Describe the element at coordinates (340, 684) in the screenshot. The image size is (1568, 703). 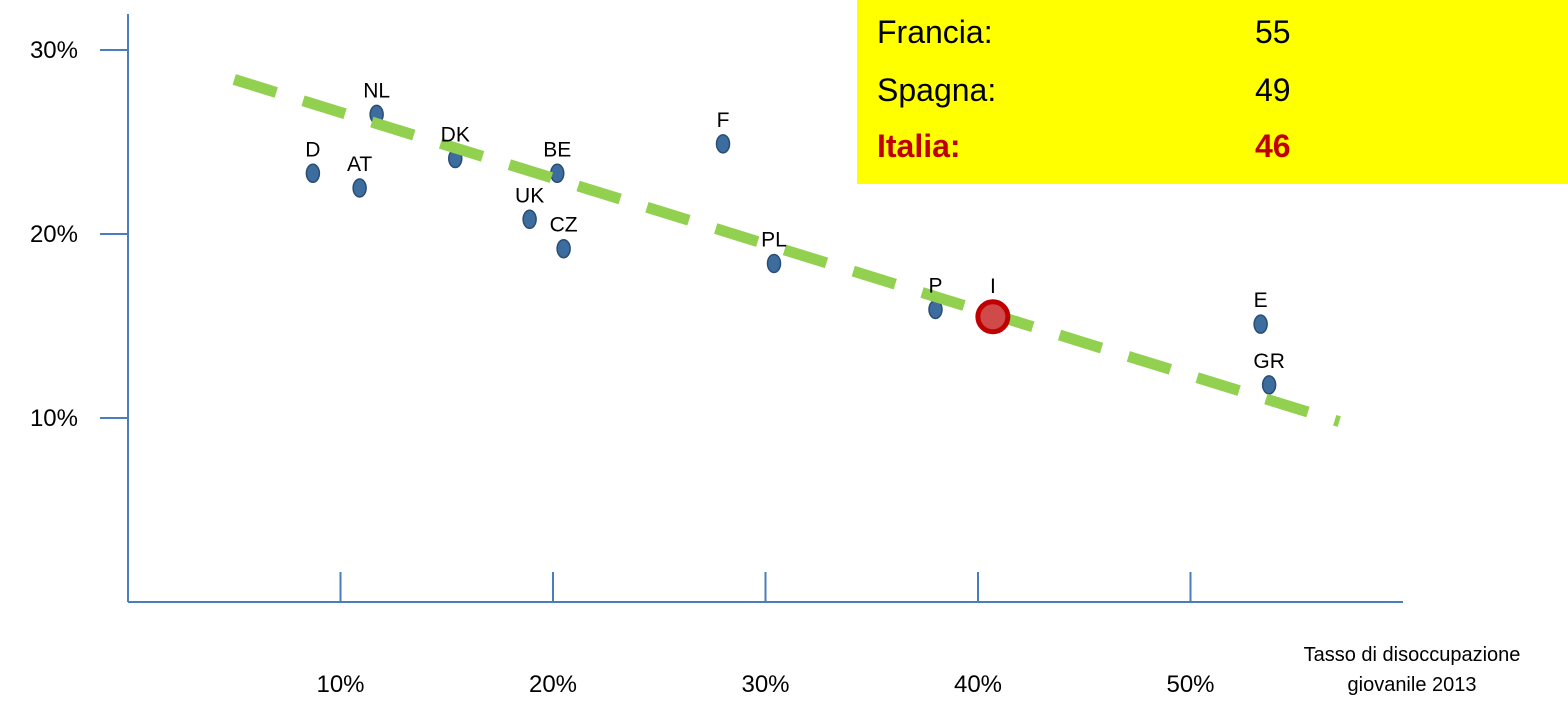
I see `x-tick-label: 10%` at that location.